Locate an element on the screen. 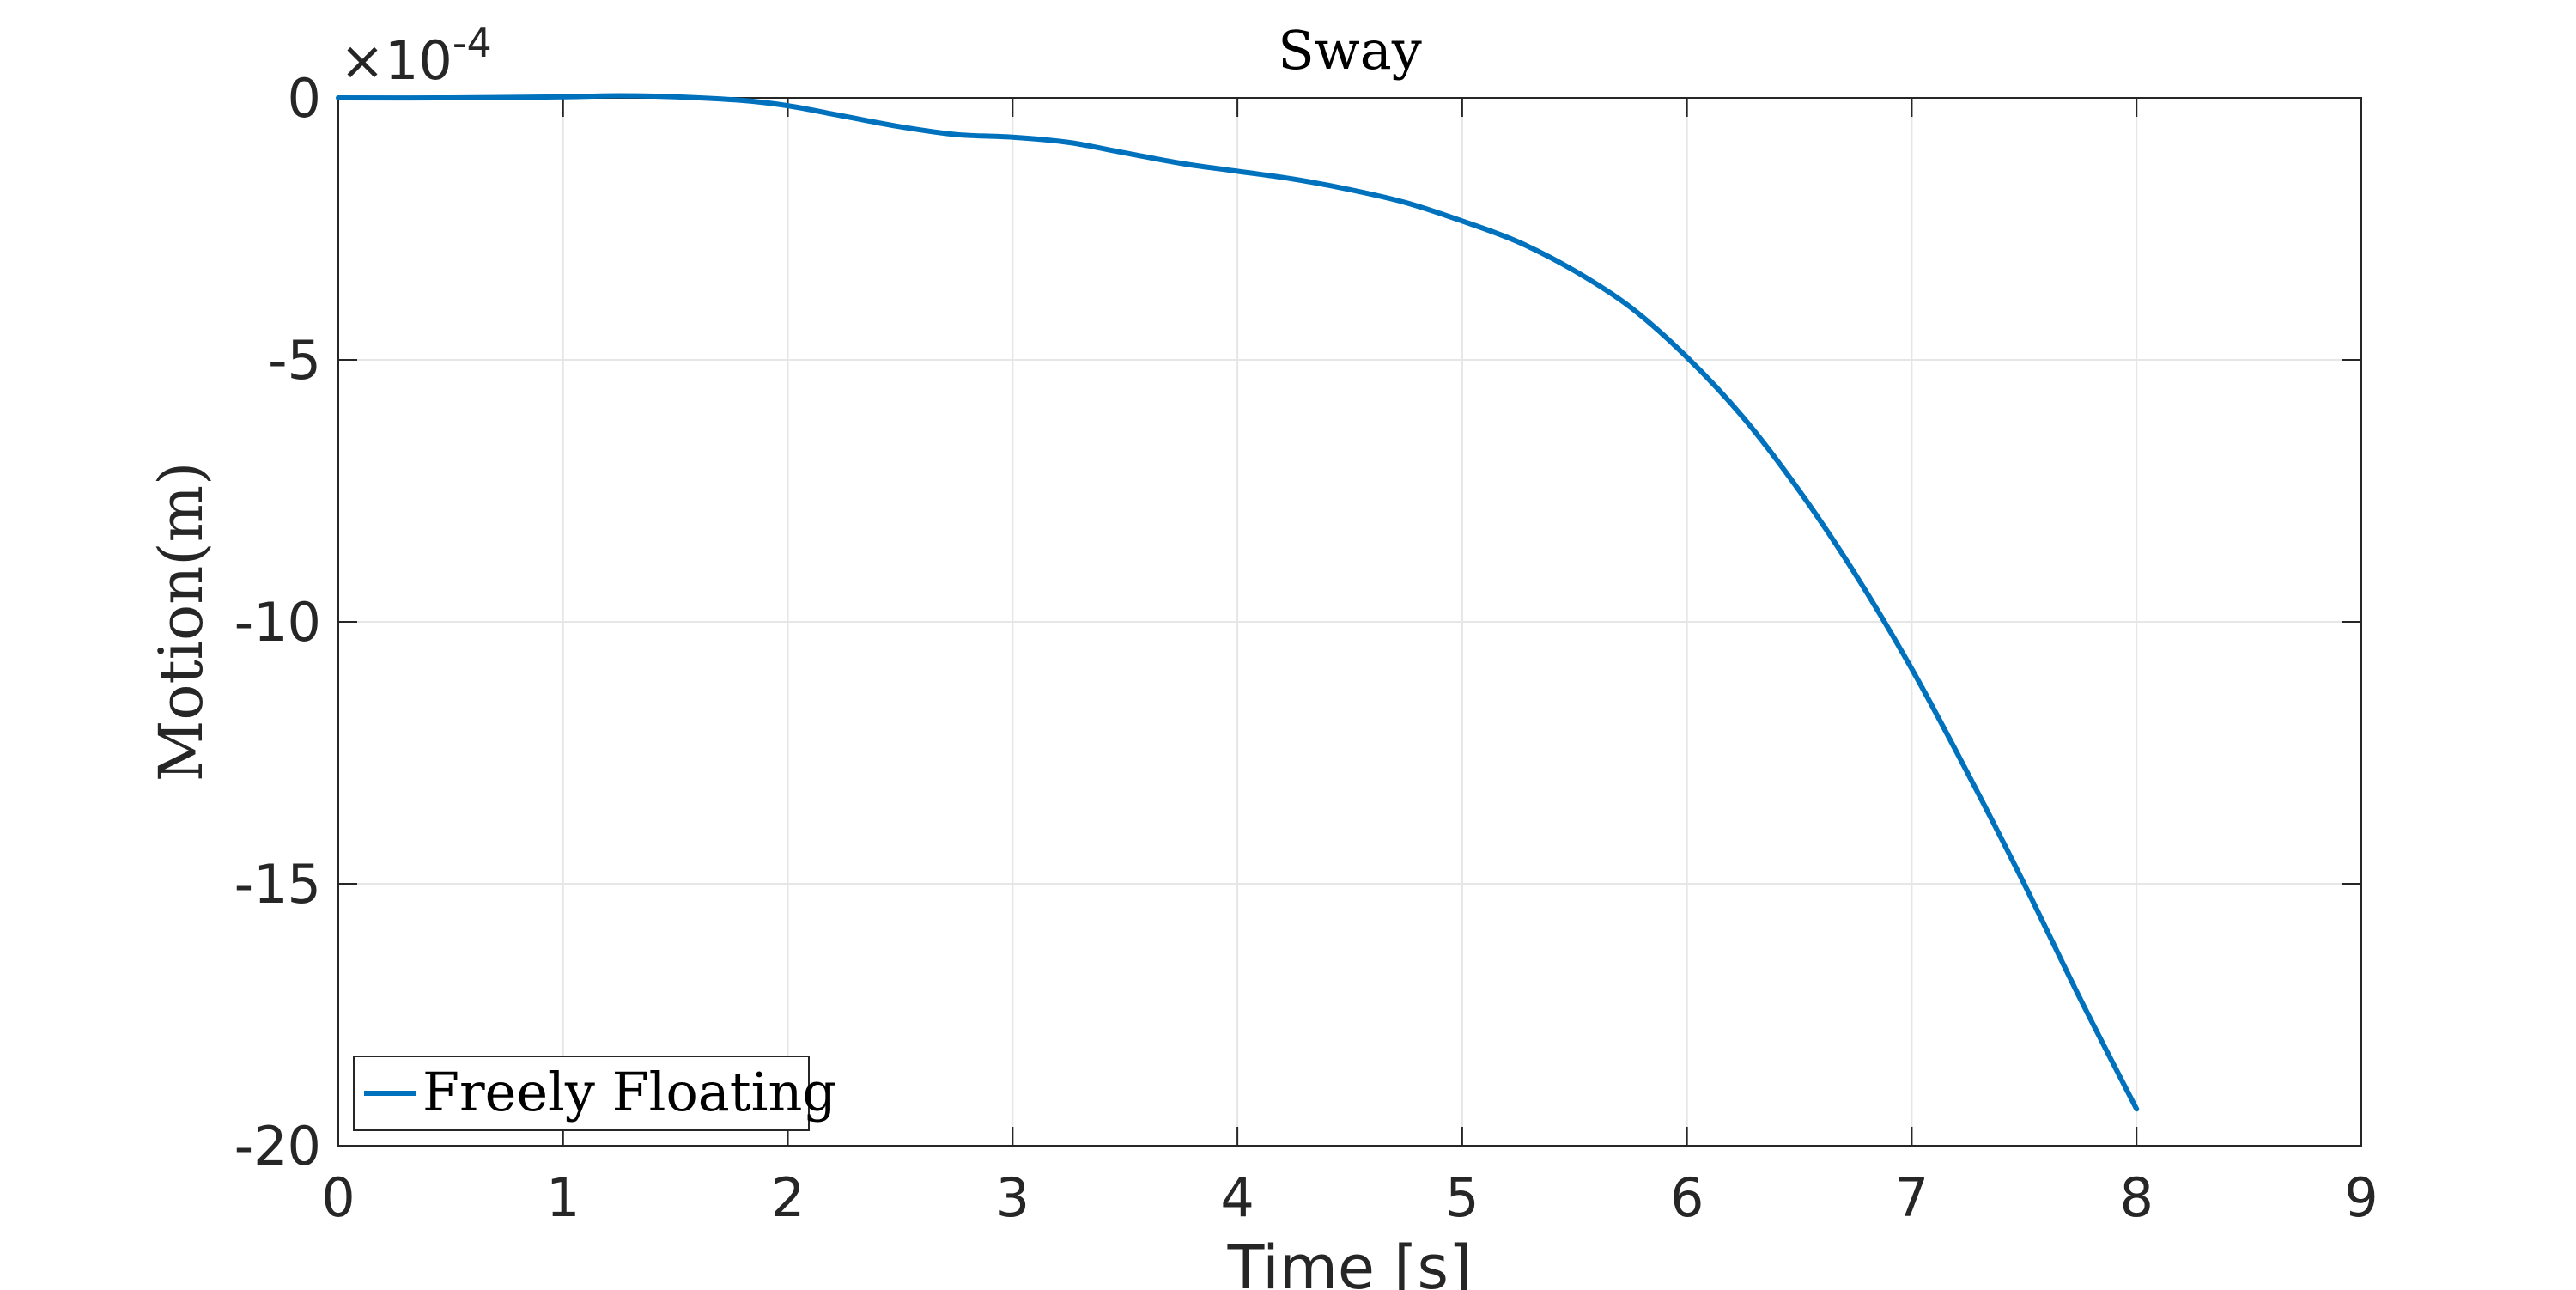  x-tick-label: 8 is located at coordinates (2136, 1197).